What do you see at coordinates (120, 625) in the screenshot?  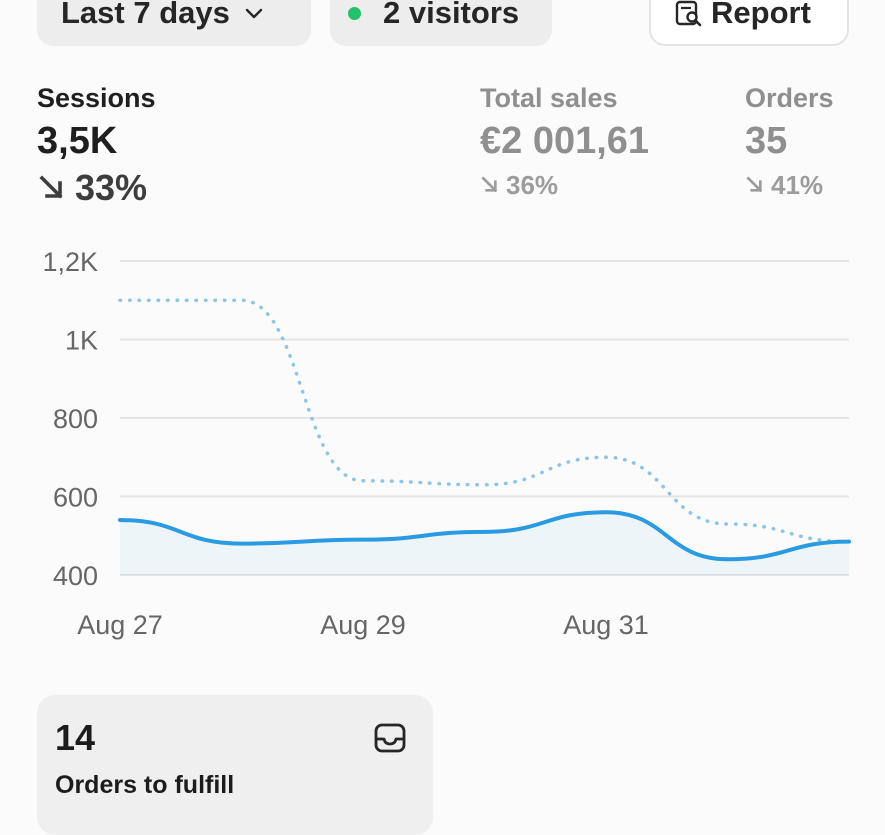 I see `x-tick-label: Aug 27` at bounding box center [120, 625].